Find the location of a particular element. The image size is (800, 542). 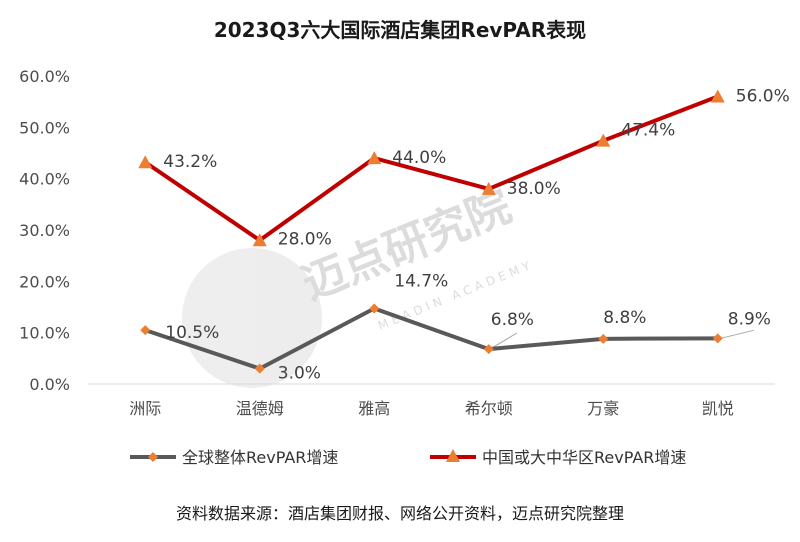

y-axis: 0.0% 10.0% 20.0% 30.0% 40.0% 50.0% 60.0% is located at coordinates (44, 230).